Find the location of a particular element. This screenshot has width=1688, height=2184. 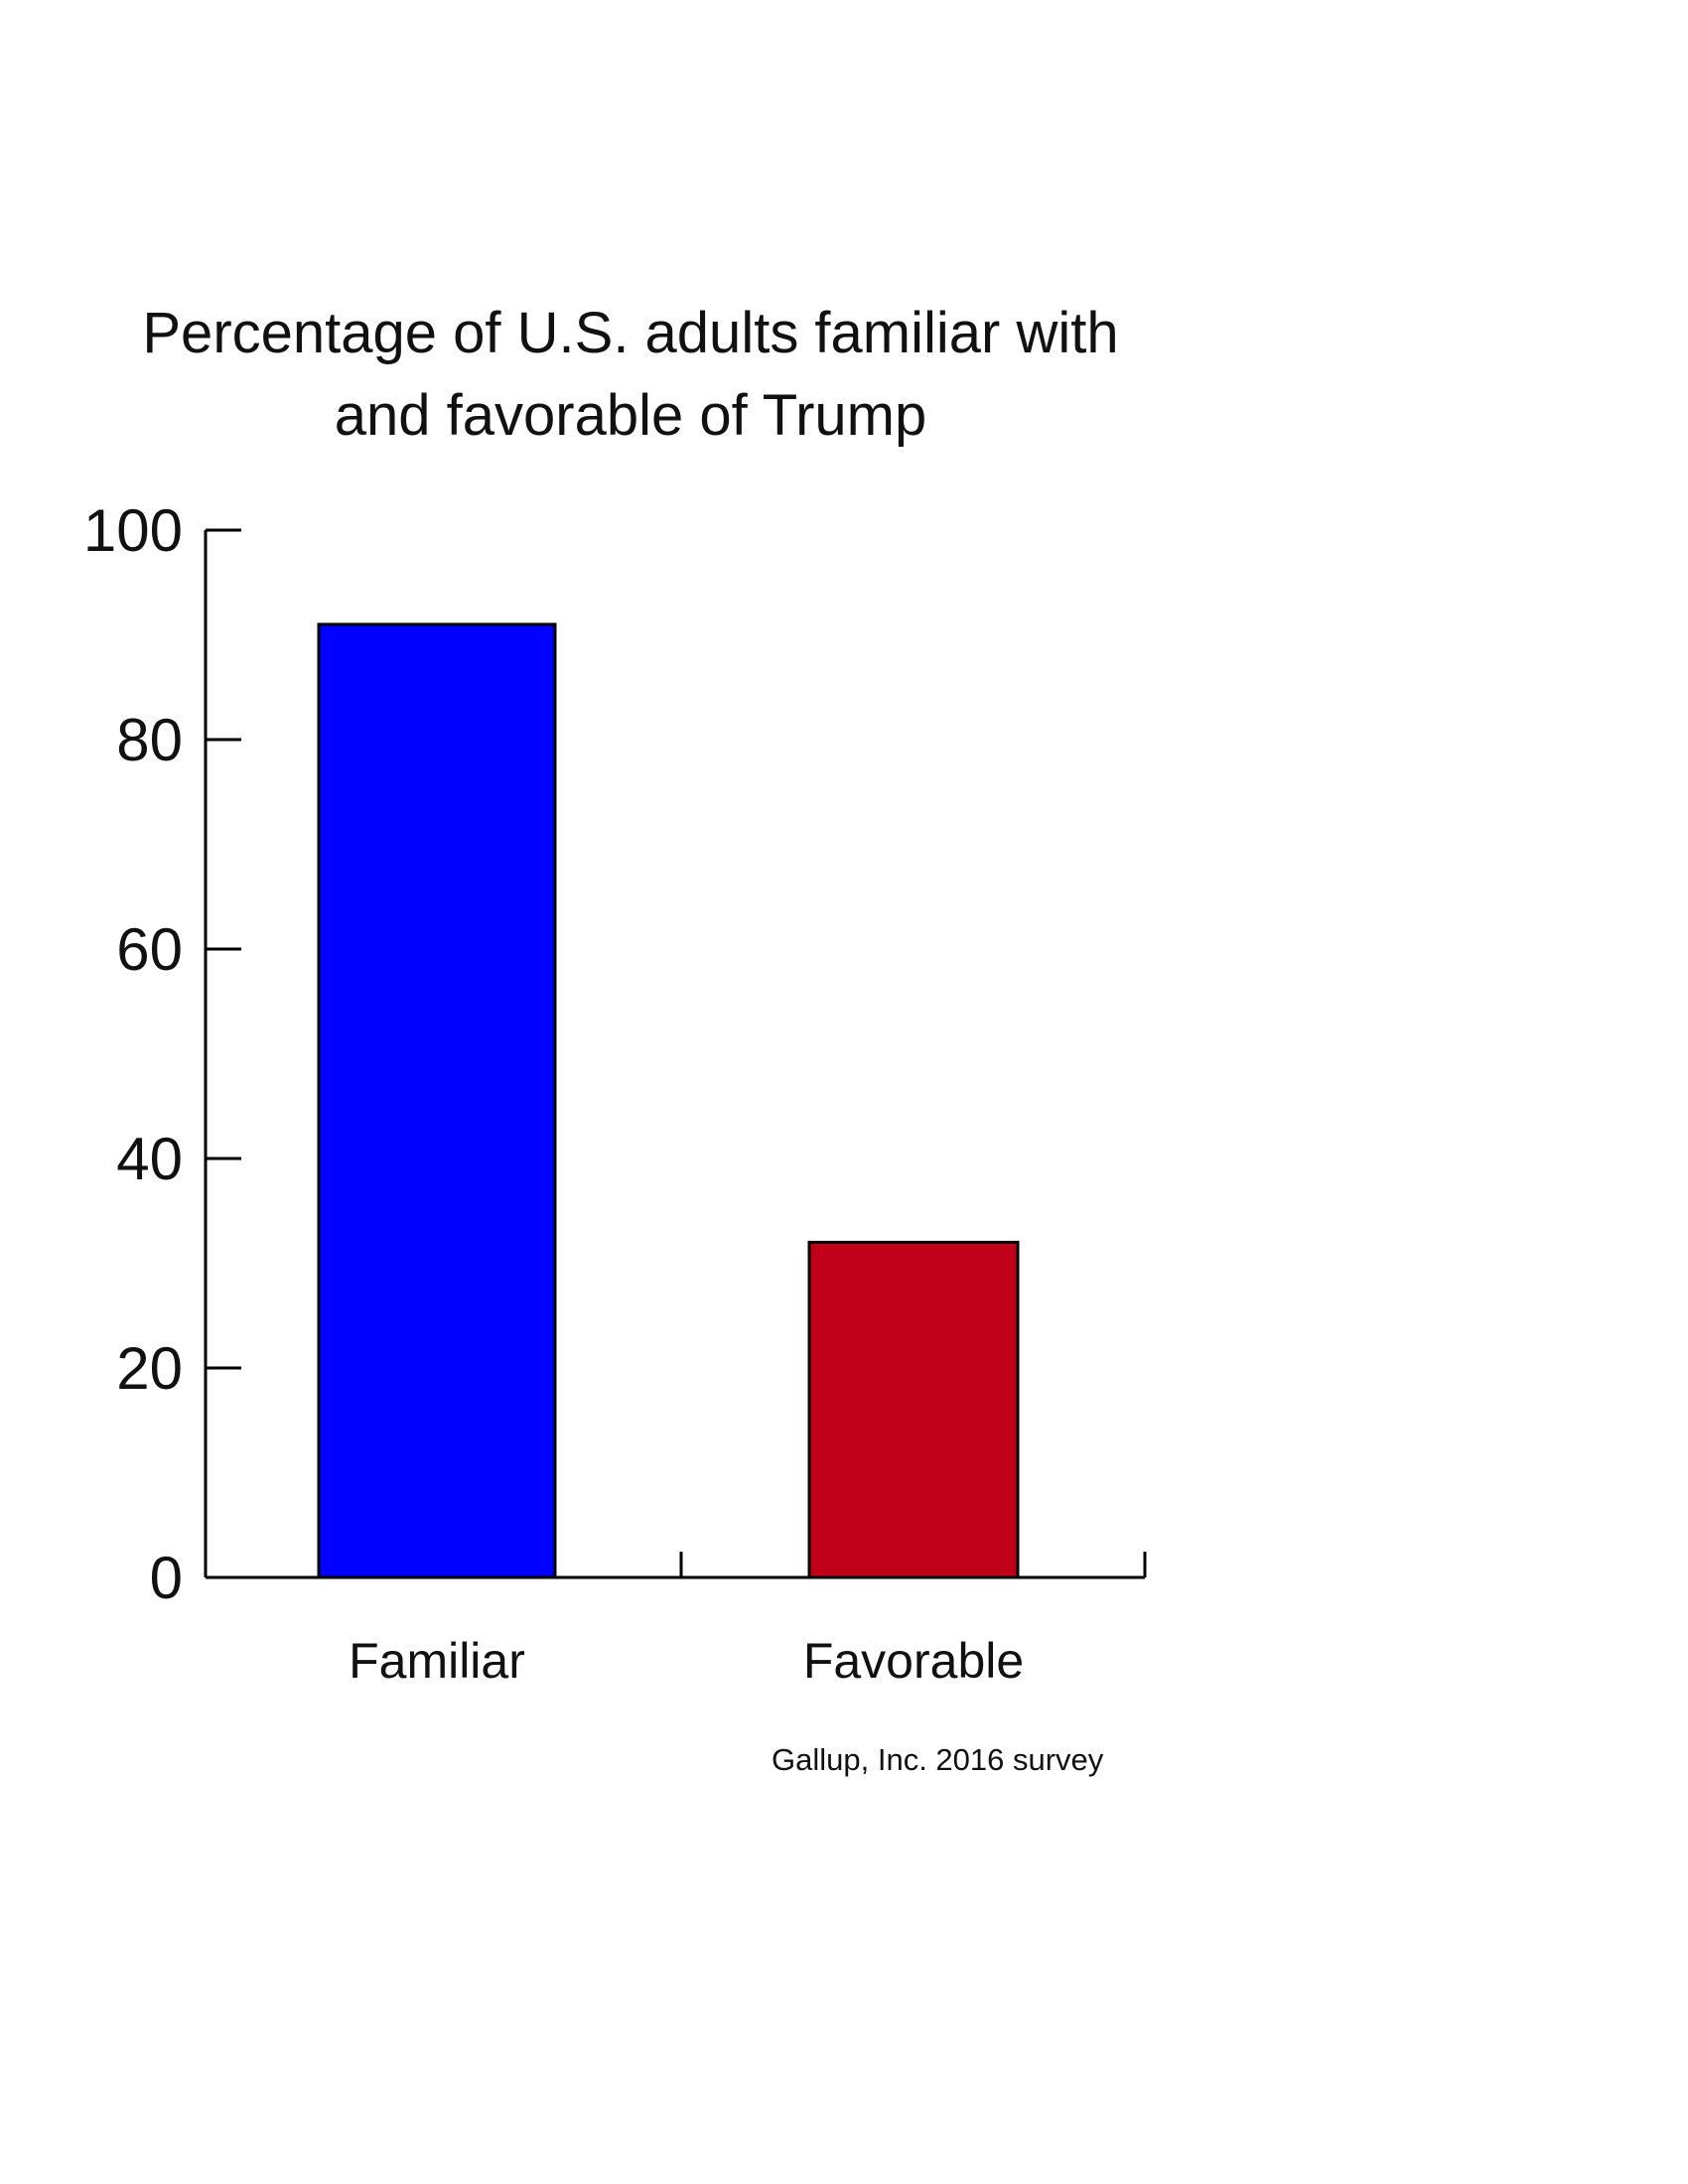

chart-title-line-2: and favorable of Trump is located at coordinates (630, 415).